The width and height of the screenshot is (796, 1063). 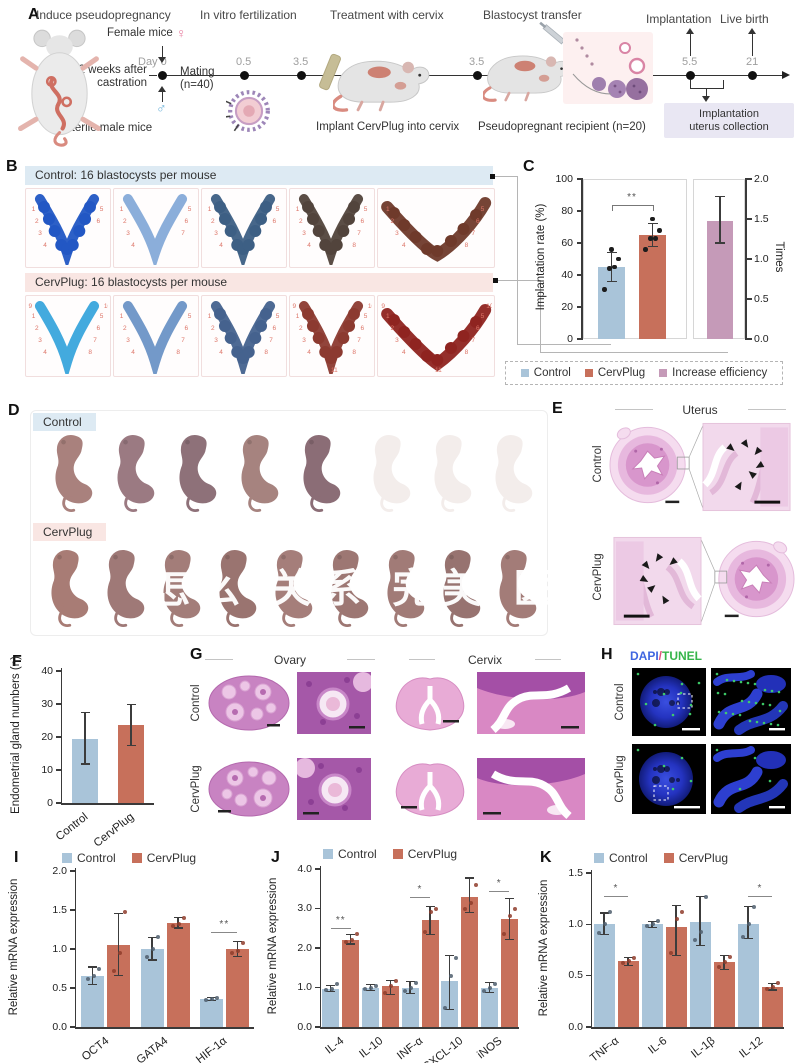 What do you see at coordinates (695, 858) in the screenshot?
I see `legend-item: CervPlug` at bounding box center [695, 858].